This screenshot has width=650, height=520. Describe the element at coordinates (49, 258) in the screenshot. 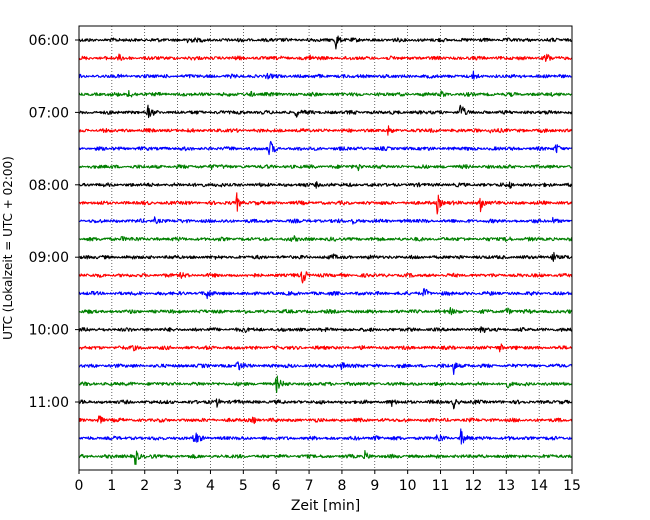

I see `y-tick-label: 09:00` at that location.